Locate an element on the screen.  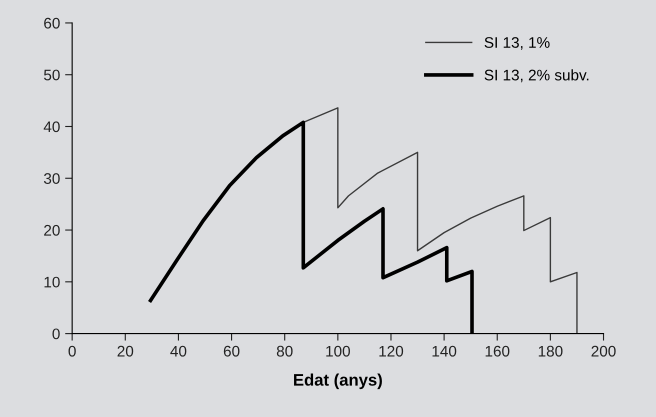
x-axis-title: Edat (anys) is located at coordinates (338, 382).